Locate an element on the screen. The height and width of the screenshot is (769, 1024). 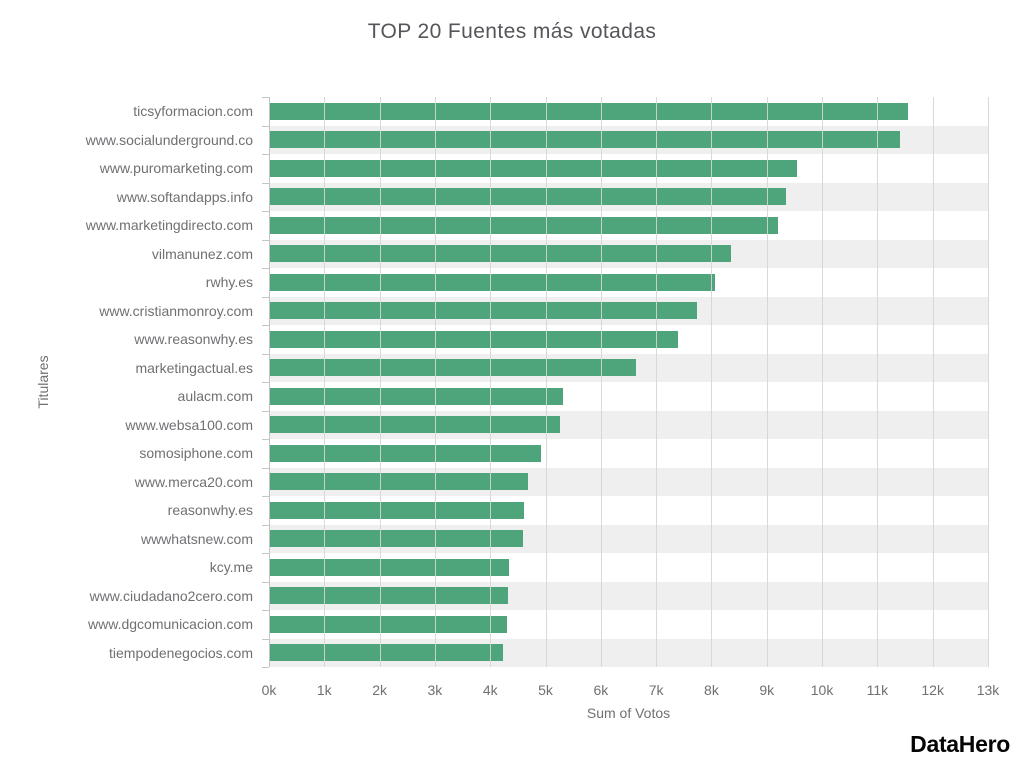
category-label: www.puromarketing.com is located at coordinates (176, 168).